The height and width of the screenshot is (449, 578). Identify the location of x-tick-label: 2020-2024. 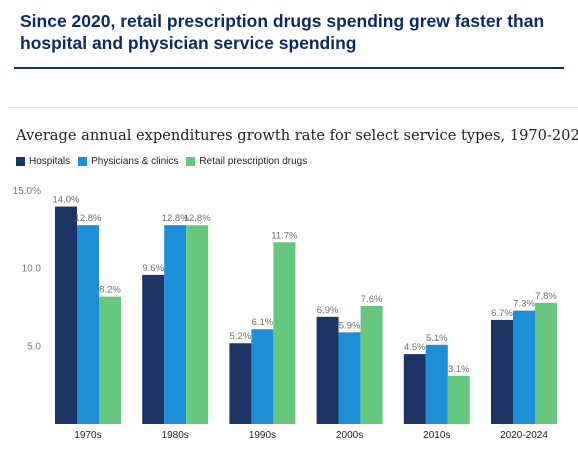
(524, 435).